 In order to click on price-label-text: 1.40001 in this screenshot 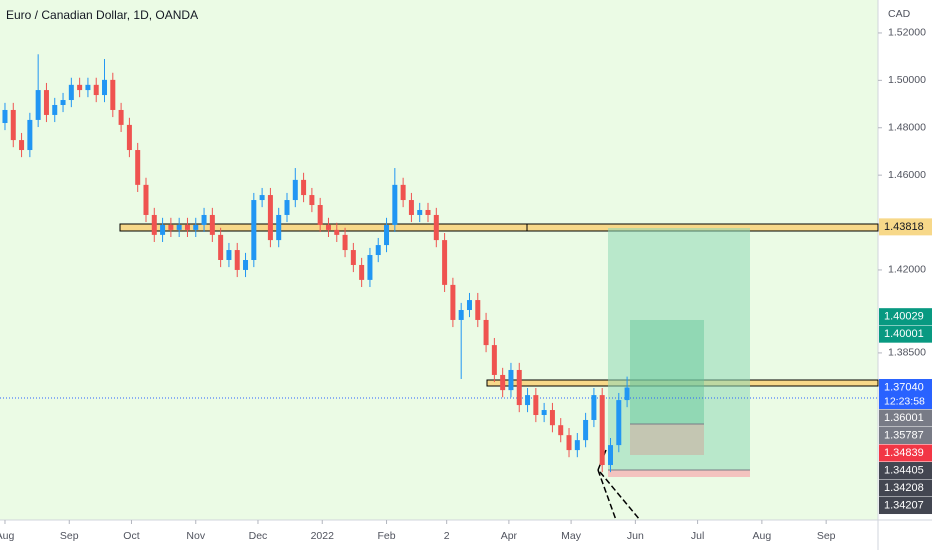, I will do `click(904, 334)`.